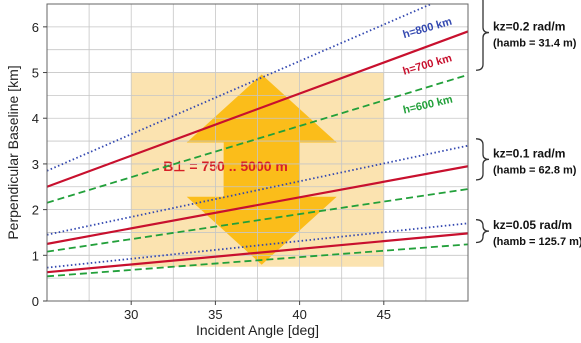 This screenshot has height=343, width=581. Describe the element at coordinates (225, 166) in the screenshot. I see `region-label: B⊥ = 750 .. 5000 m` at that location.